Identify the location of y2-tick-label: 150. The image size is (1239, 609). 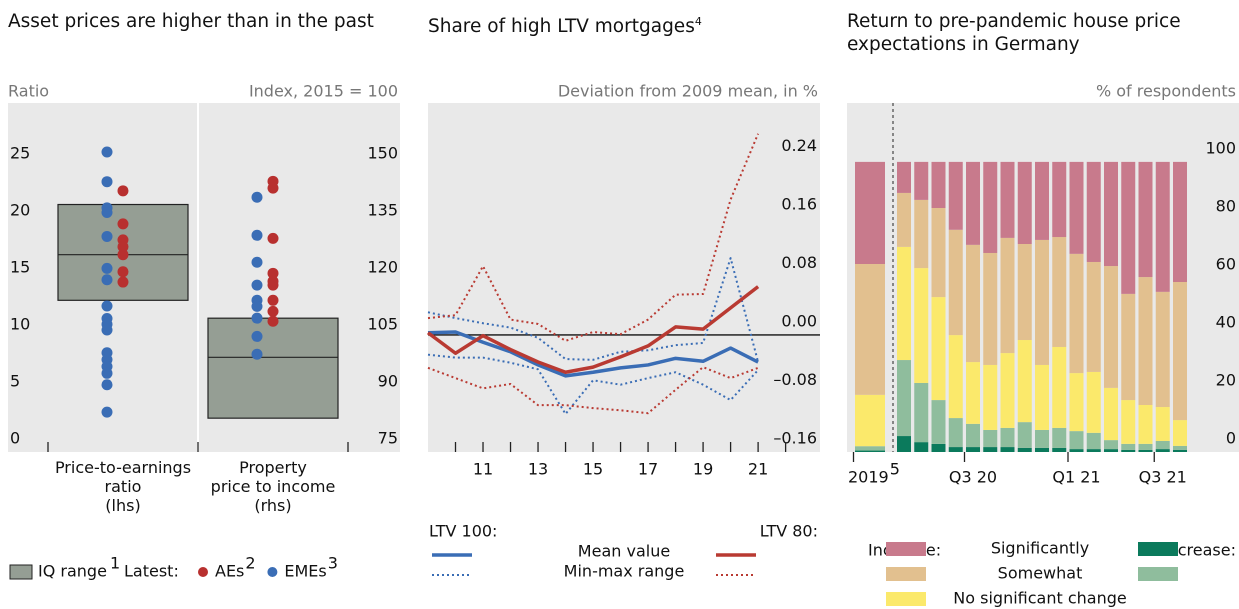
(382, 152).